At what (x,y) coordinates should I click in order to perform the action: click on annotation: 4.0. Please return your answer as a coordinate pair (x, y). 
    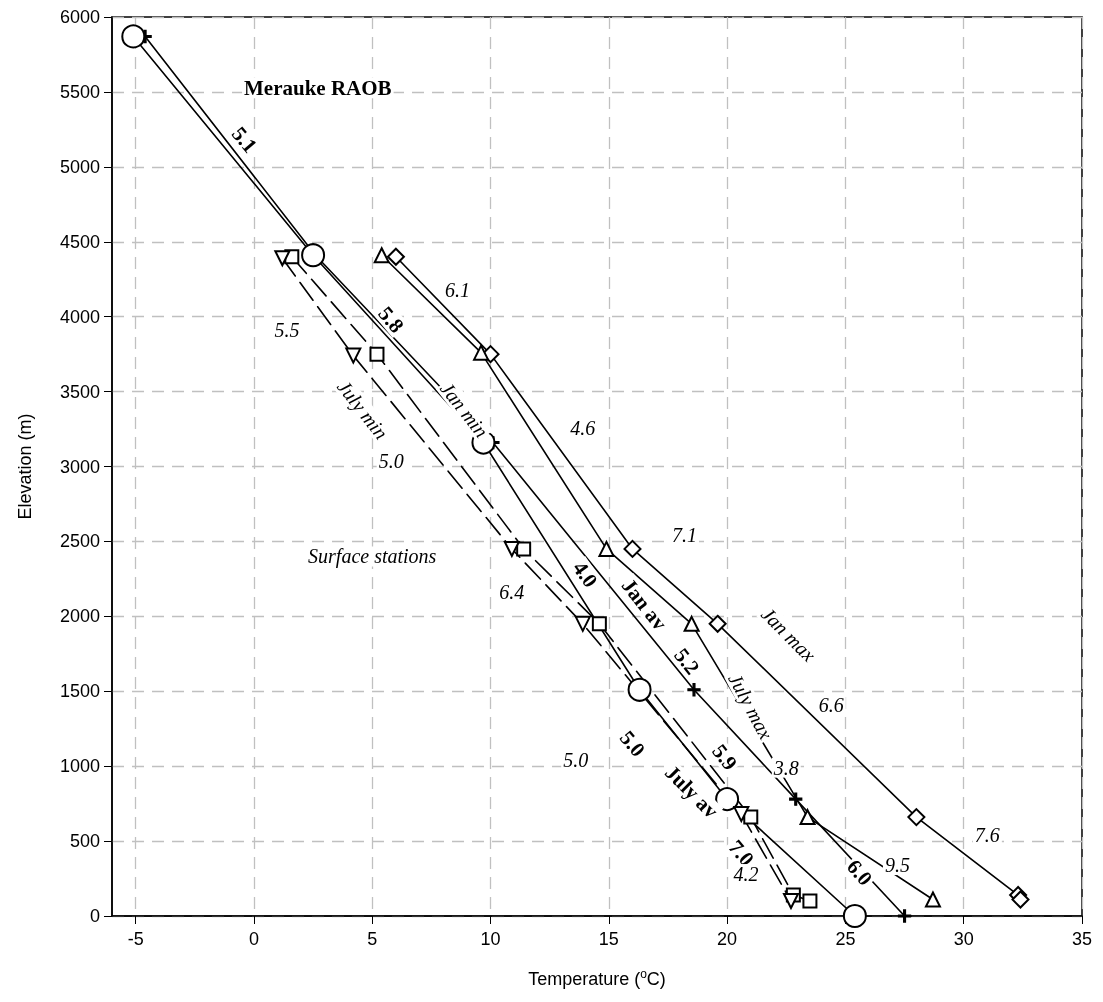
    Looking at the image, I should click on (585, 574).